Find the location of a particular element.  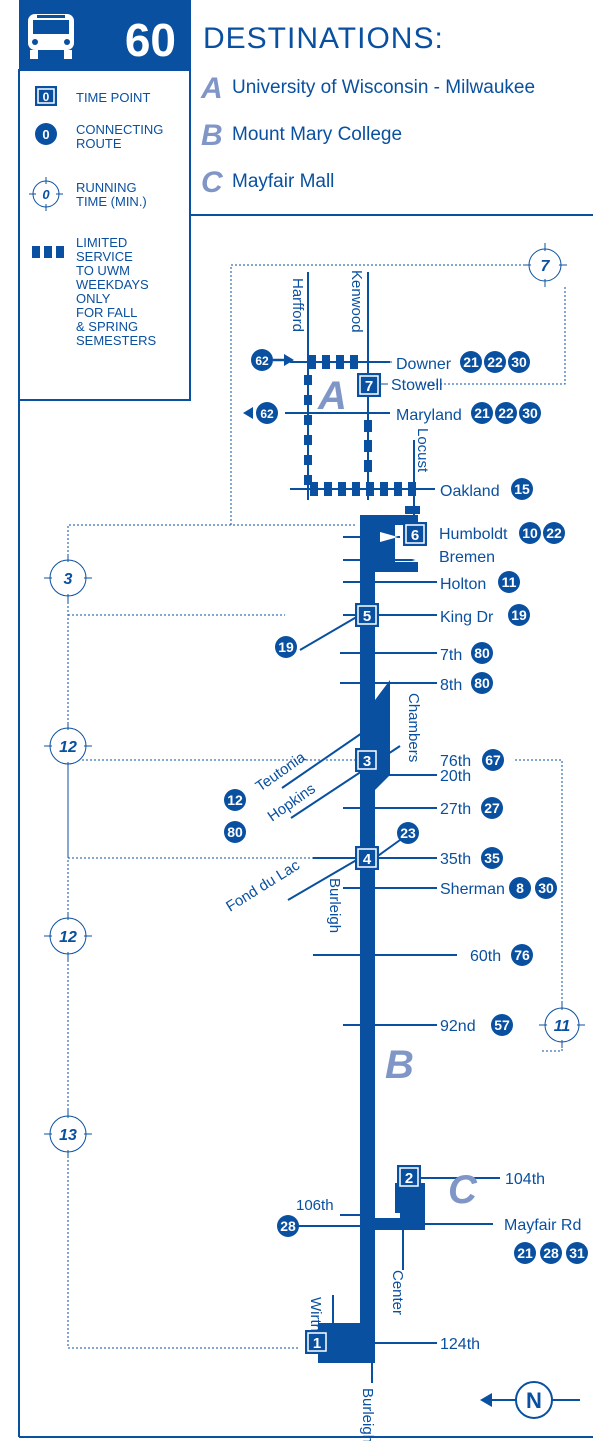

svg-text: Locust is located at coordinates (422, 450).